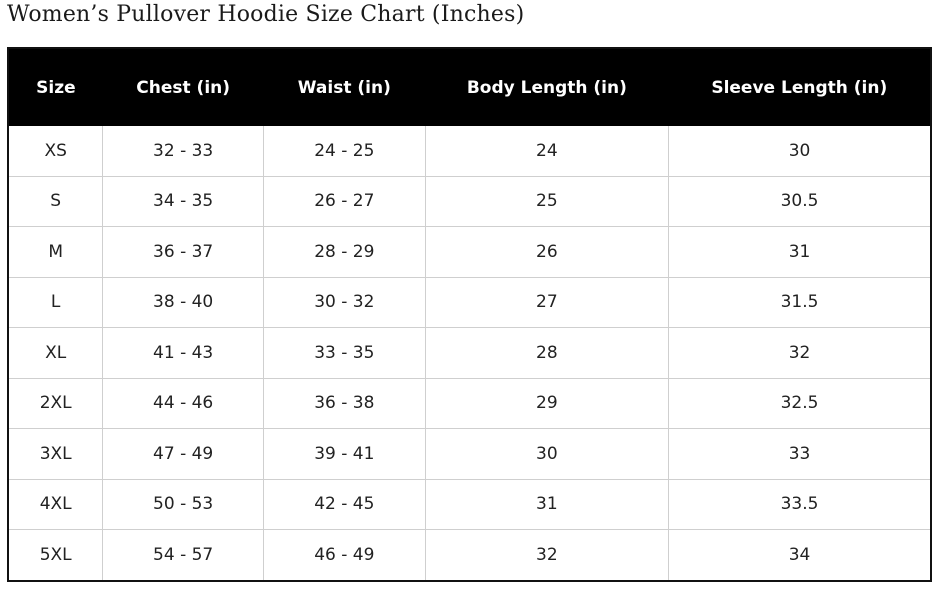  Describe the element at coordinates (799, 504) in the screenshot. I see `cell-sleeve-length: 33.5` at that location.